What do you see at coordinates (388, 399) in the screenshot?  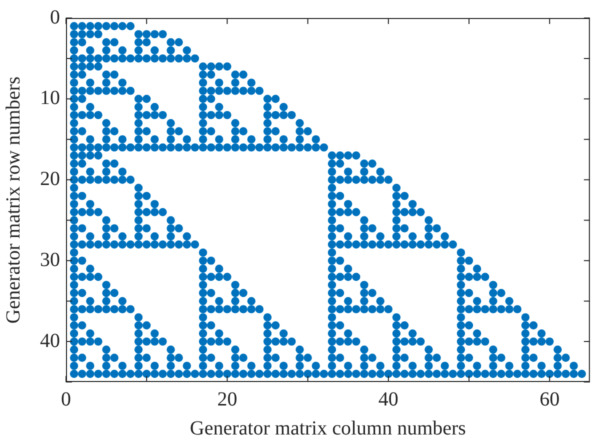 I see `x-tick-label: 40` at bounding box center [388, 399].